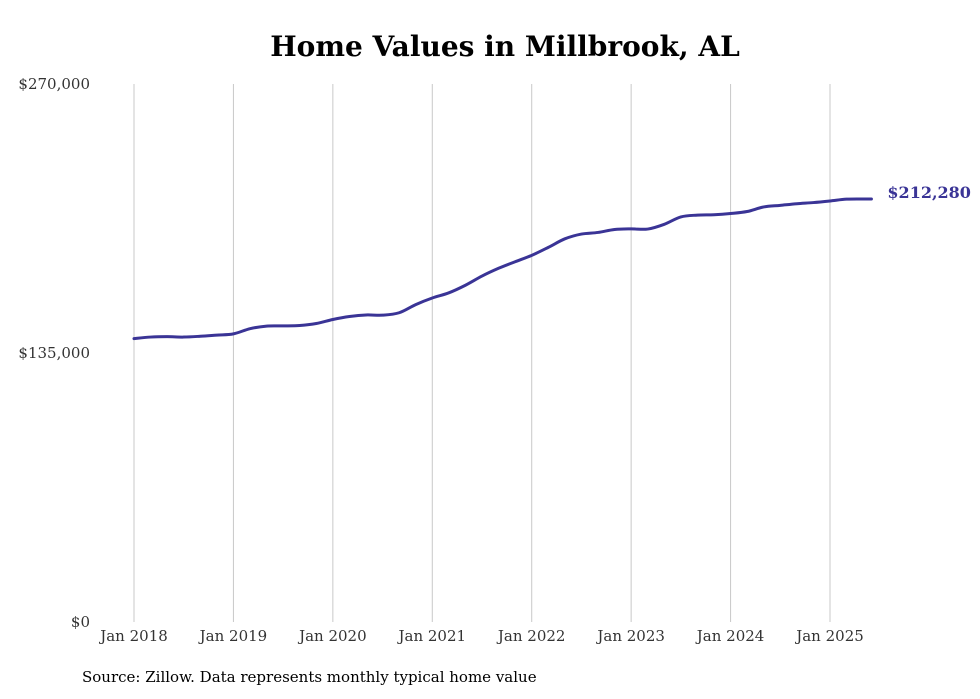 This screenshot has width=980, height=699. What do you see at coordinates (332, 636) in the screenshot?
I see `x-tick-label: Jan 2020` at bounding box center [332, 636].